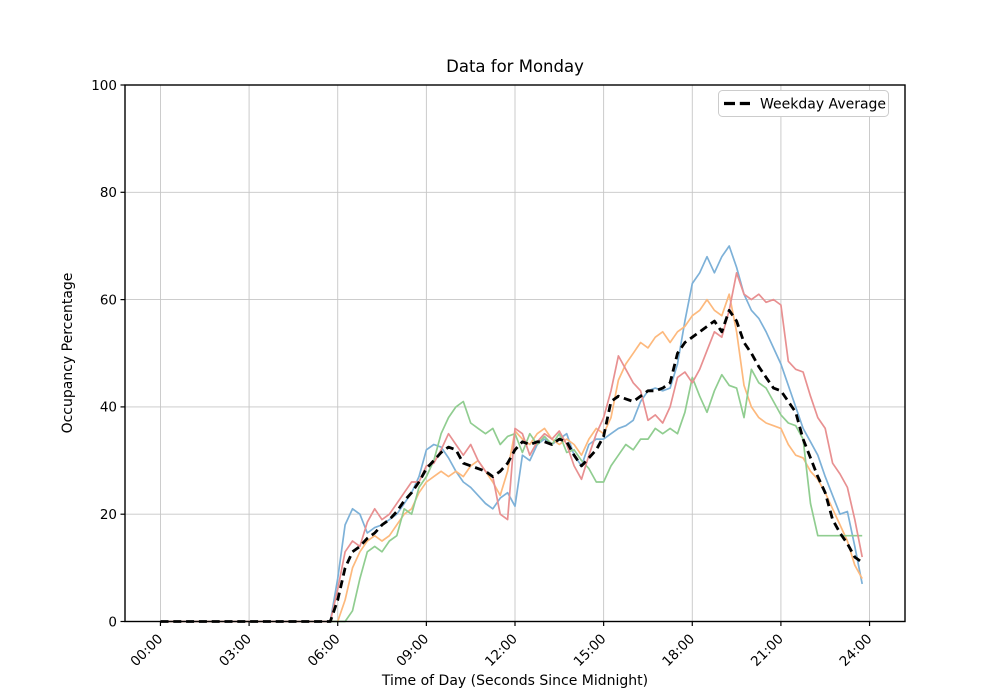 The width and height of the screenshot is (1000, 700). I want to click on x-tick-label: 06:00, so click(324, 650).